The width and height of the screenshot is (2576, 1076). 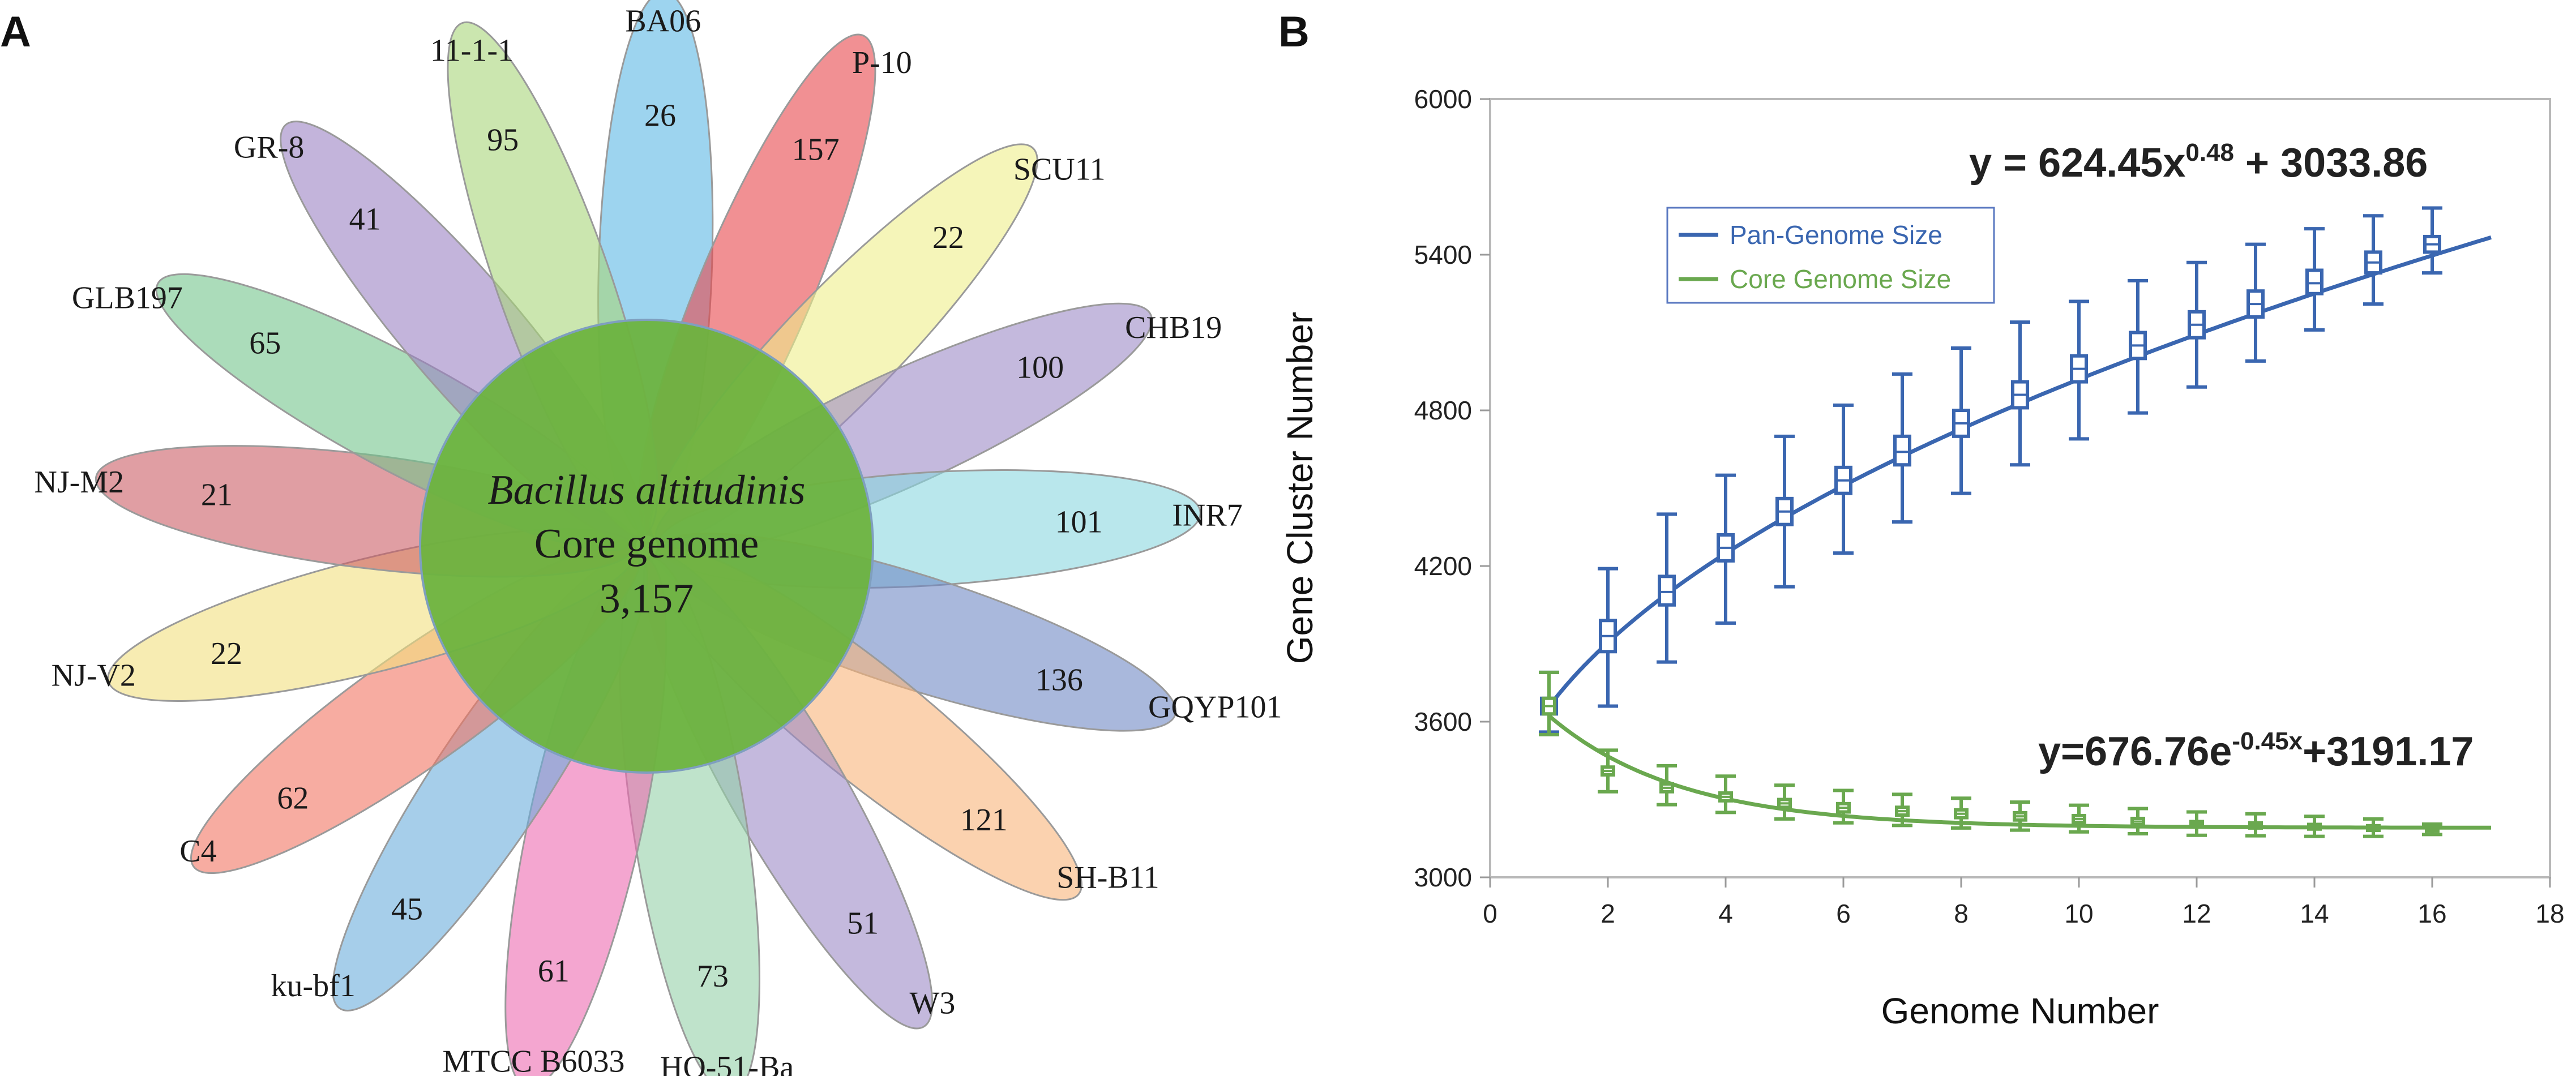 What do you see at coordinates (948, 237) in the screenshot?
I see `petal-value-scu11: 22` at bounding box center [948, 237].